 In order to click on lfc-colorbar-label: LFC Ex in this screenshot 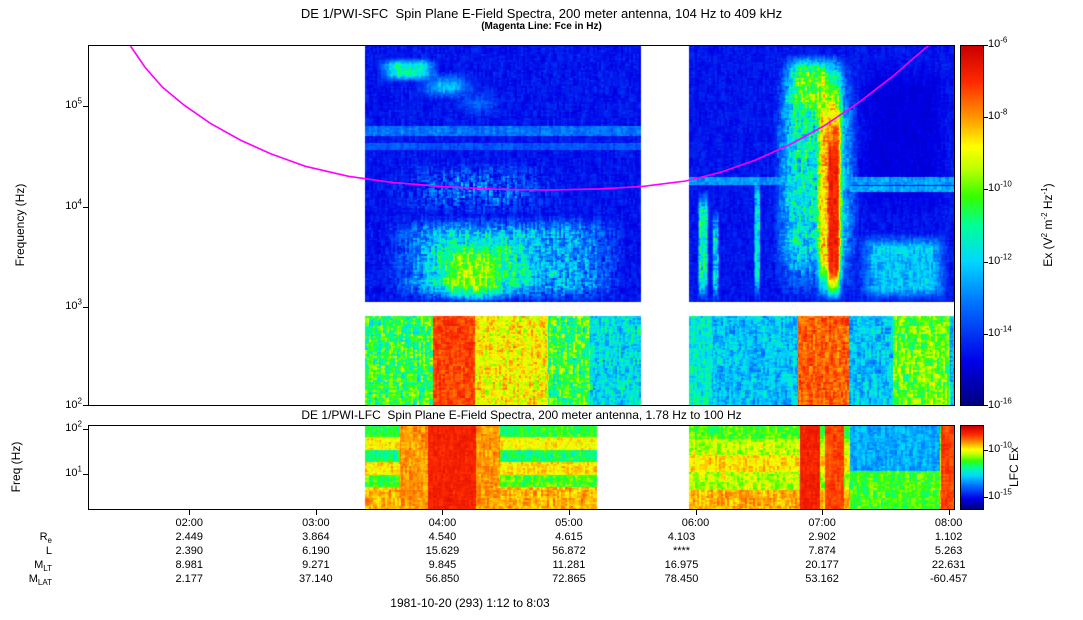, I will do `click(1014, 467)`.